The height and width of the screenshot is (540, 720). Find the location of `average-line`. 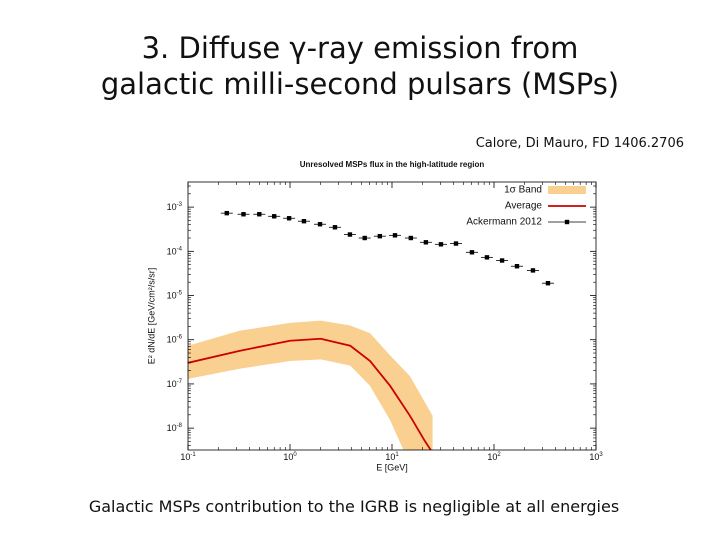

average-line is located at coordinates (310, 393).